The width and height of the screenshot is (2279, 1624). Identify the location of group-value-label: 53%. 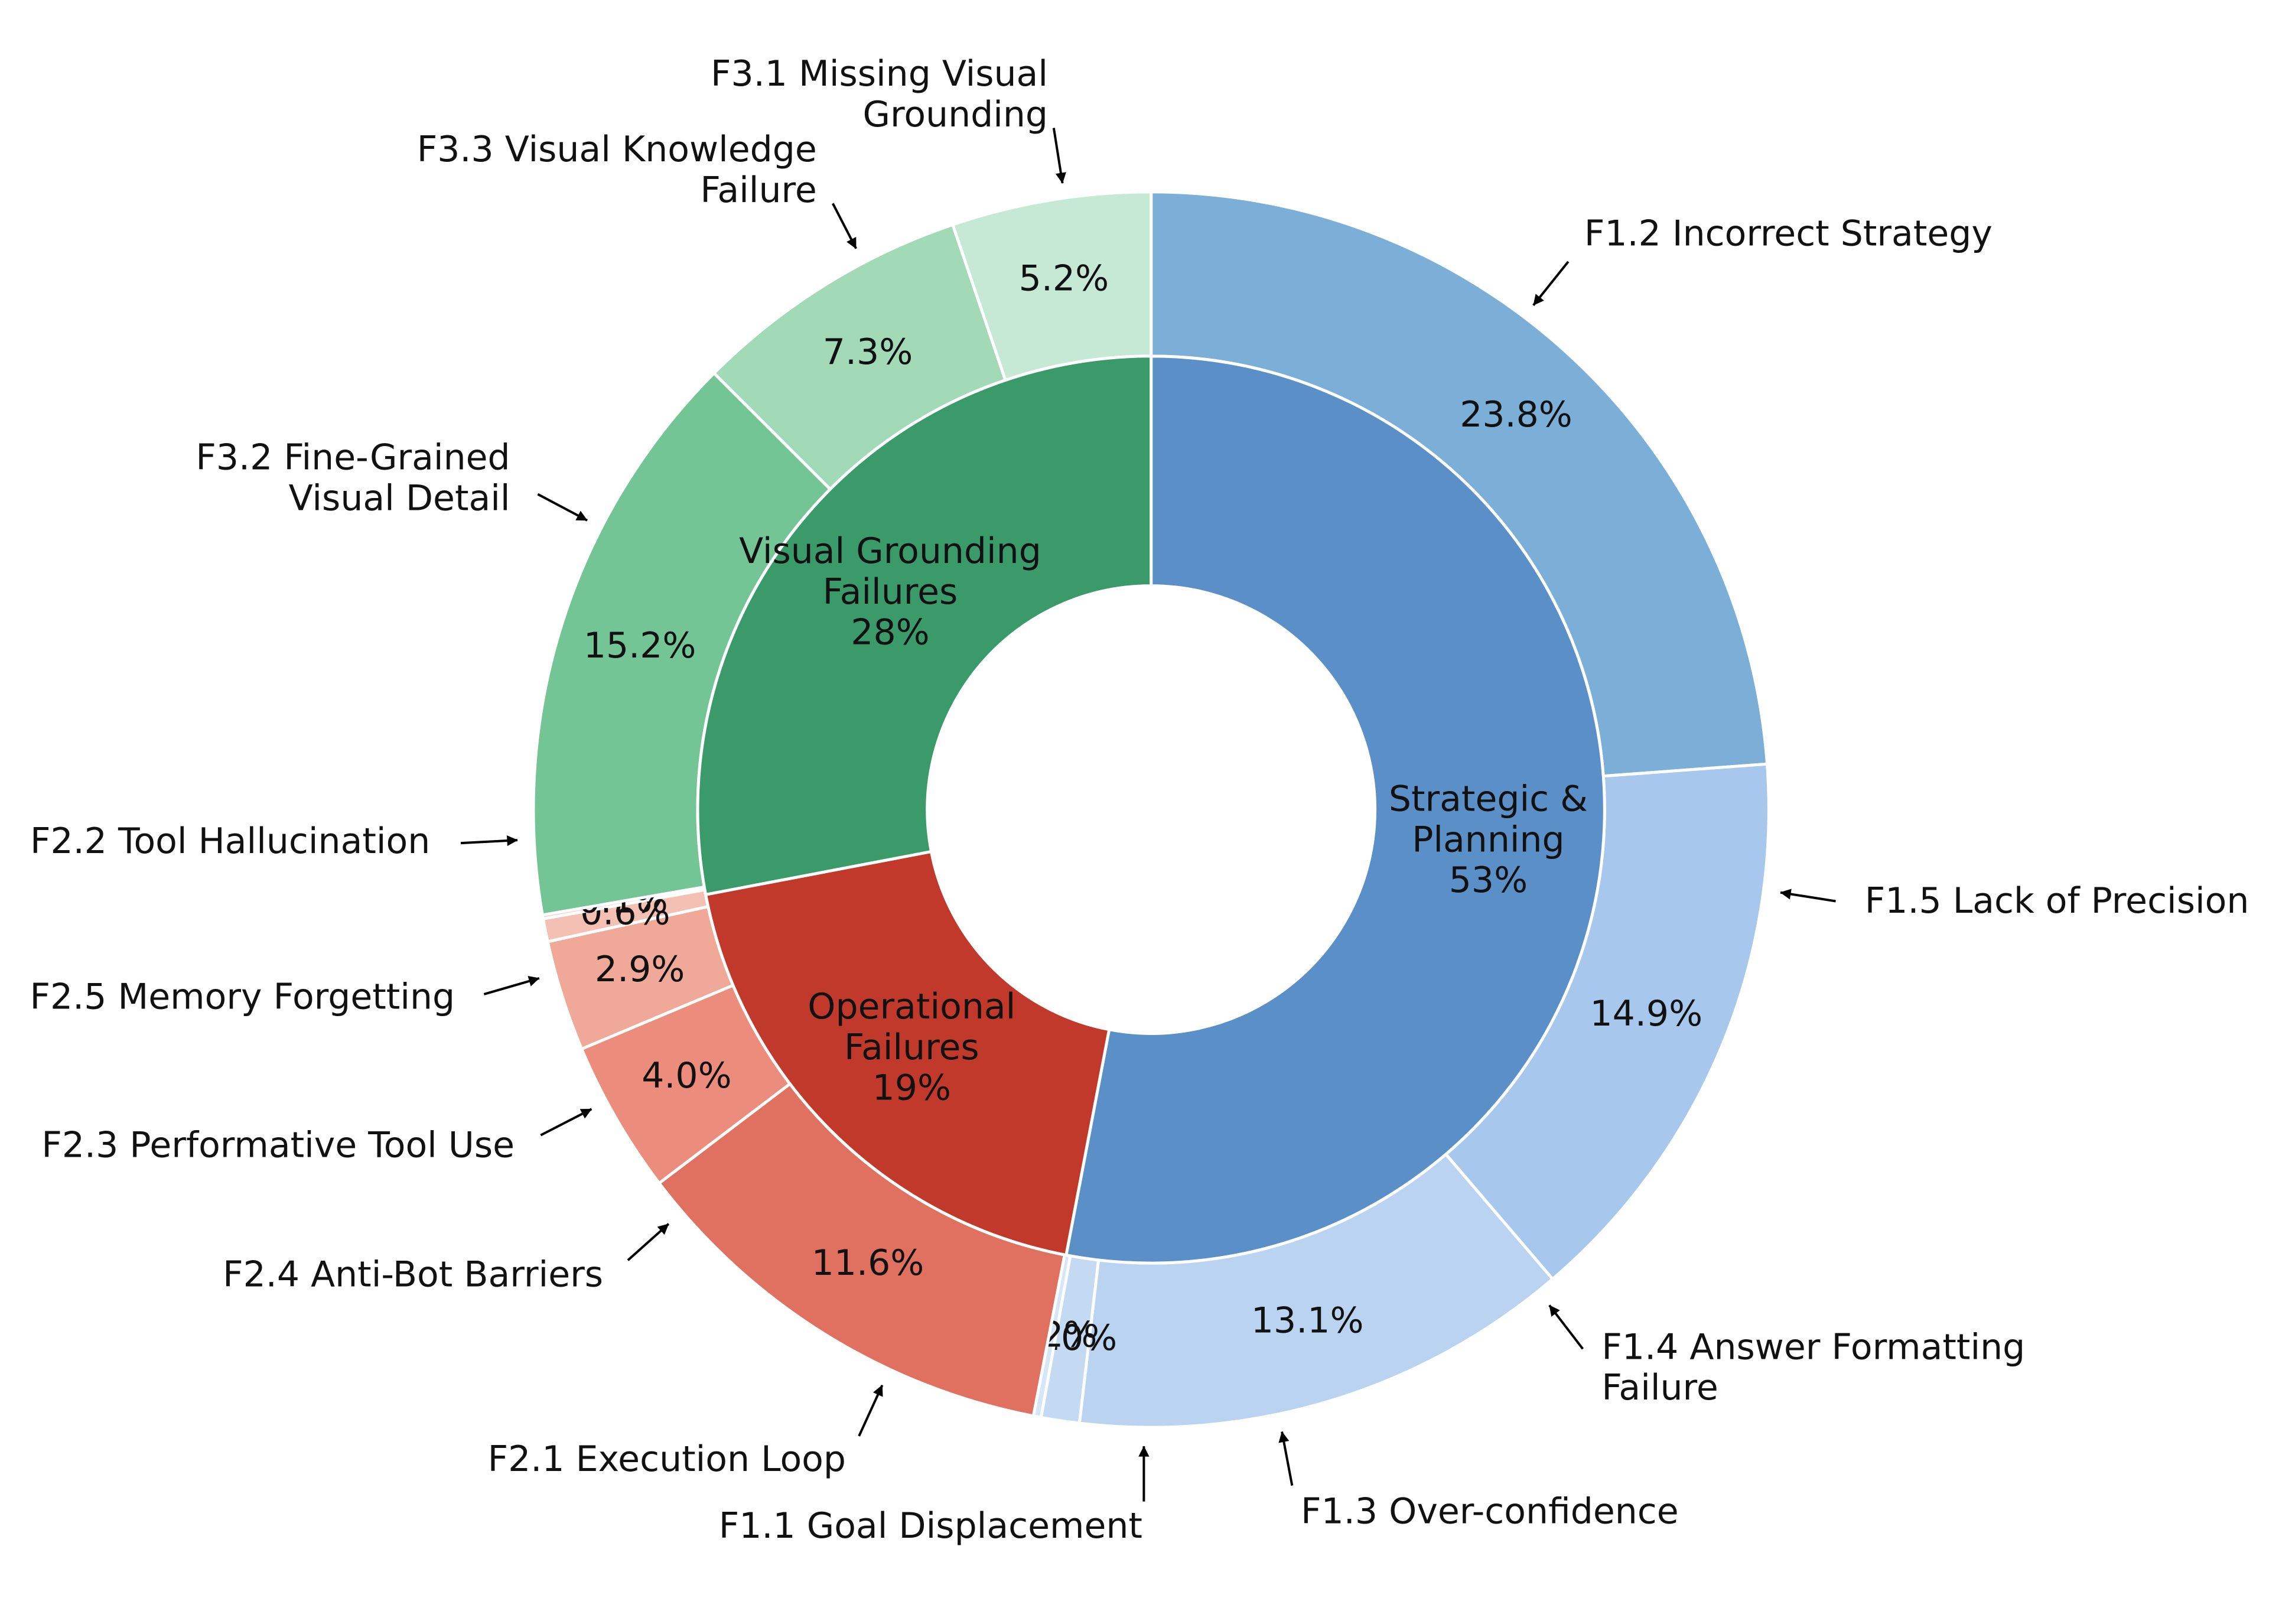
(1488, 880).